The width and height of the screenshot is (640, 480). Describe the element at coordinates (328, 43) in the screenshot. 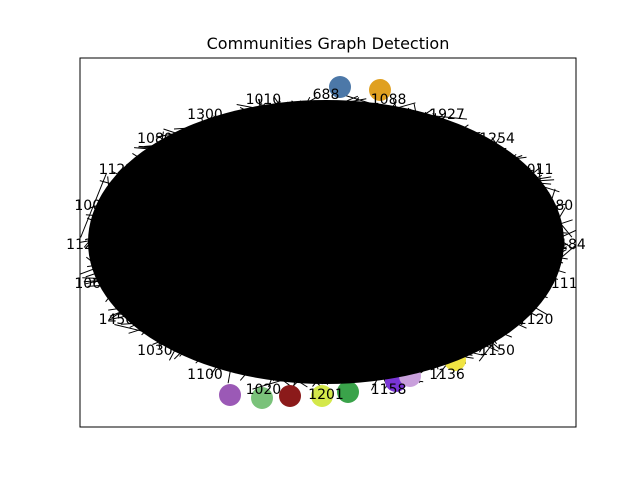

I see `chart-title: Communities Graph Detection` at that location.